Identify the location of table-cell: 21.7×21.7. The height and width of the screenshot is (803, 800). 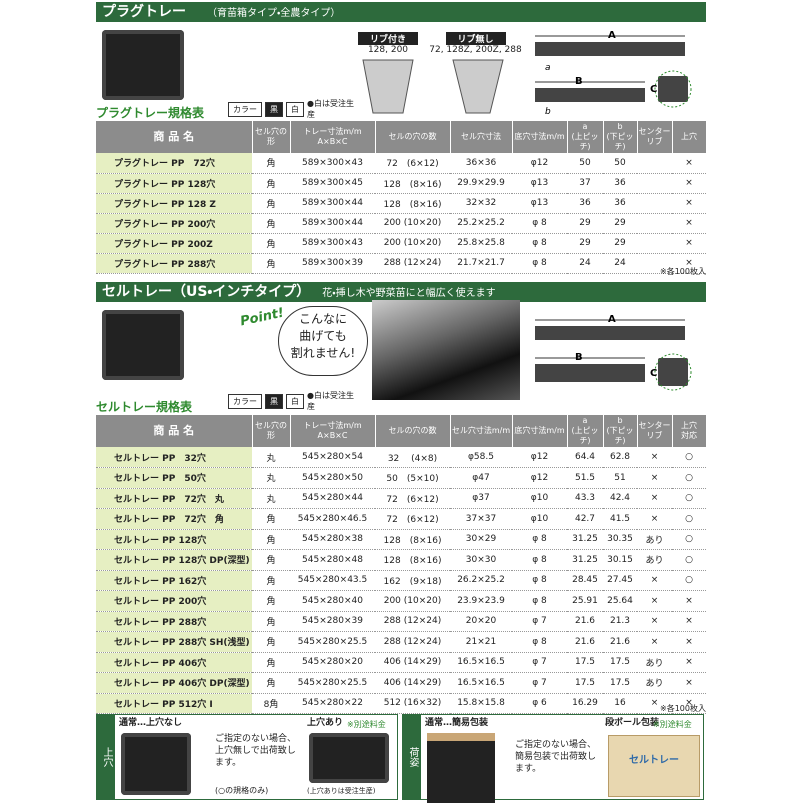
(481, 263).